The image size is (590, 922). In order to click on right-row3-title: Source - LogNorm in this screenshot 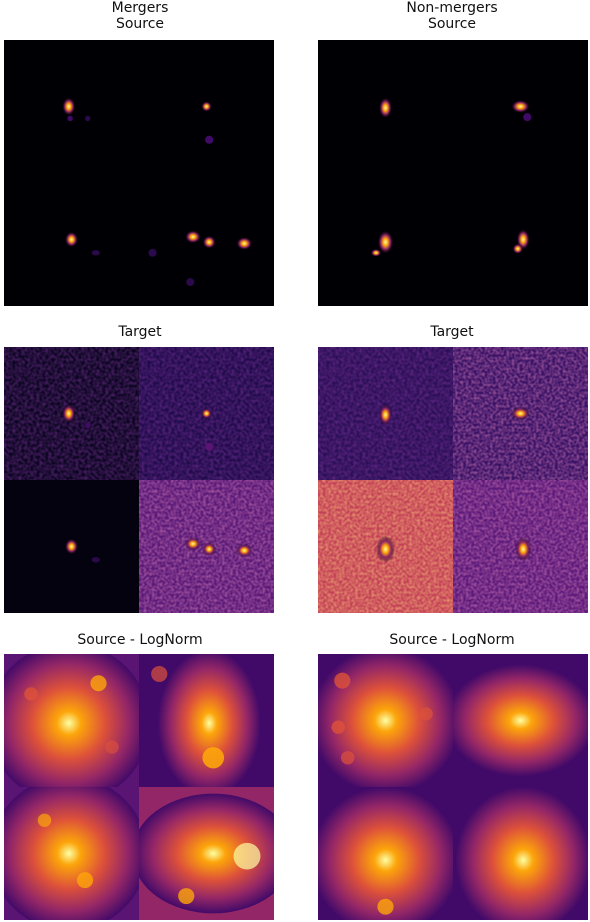, I will do `click(452, 640)`.